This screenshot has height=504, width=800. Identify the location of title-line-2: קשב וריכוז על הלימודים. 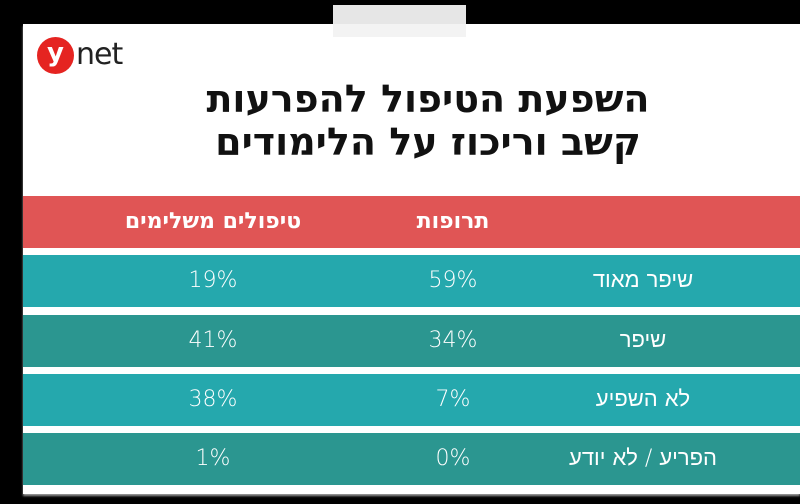
(428, 142).